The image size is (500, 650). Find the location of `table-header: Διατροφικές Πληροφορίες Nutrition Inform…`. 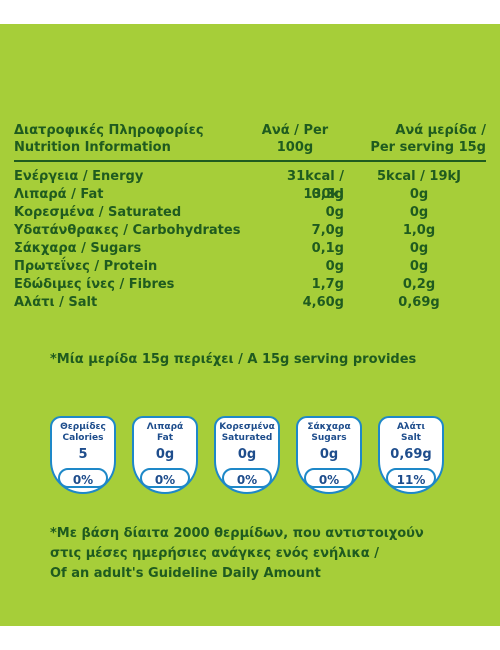

table-header: Διατροφικές Πληροφορίες Nutrition Inform… is located at coordinates (250, 140).